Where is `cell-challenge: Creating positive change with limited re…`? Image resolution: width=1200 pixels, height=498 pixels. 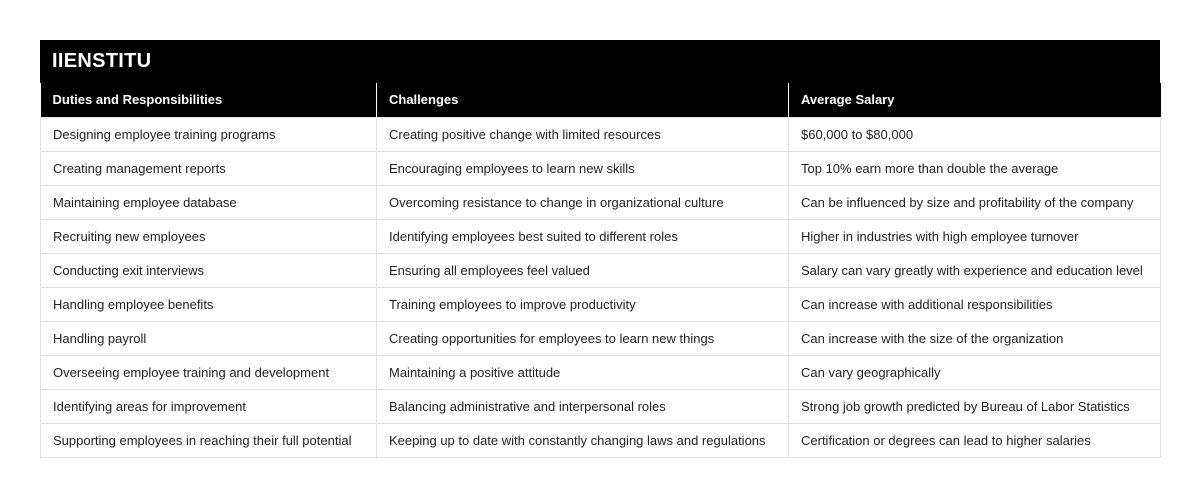 cell-challenge: Creating positive change with limited re… is located at coordinates (582, 134).